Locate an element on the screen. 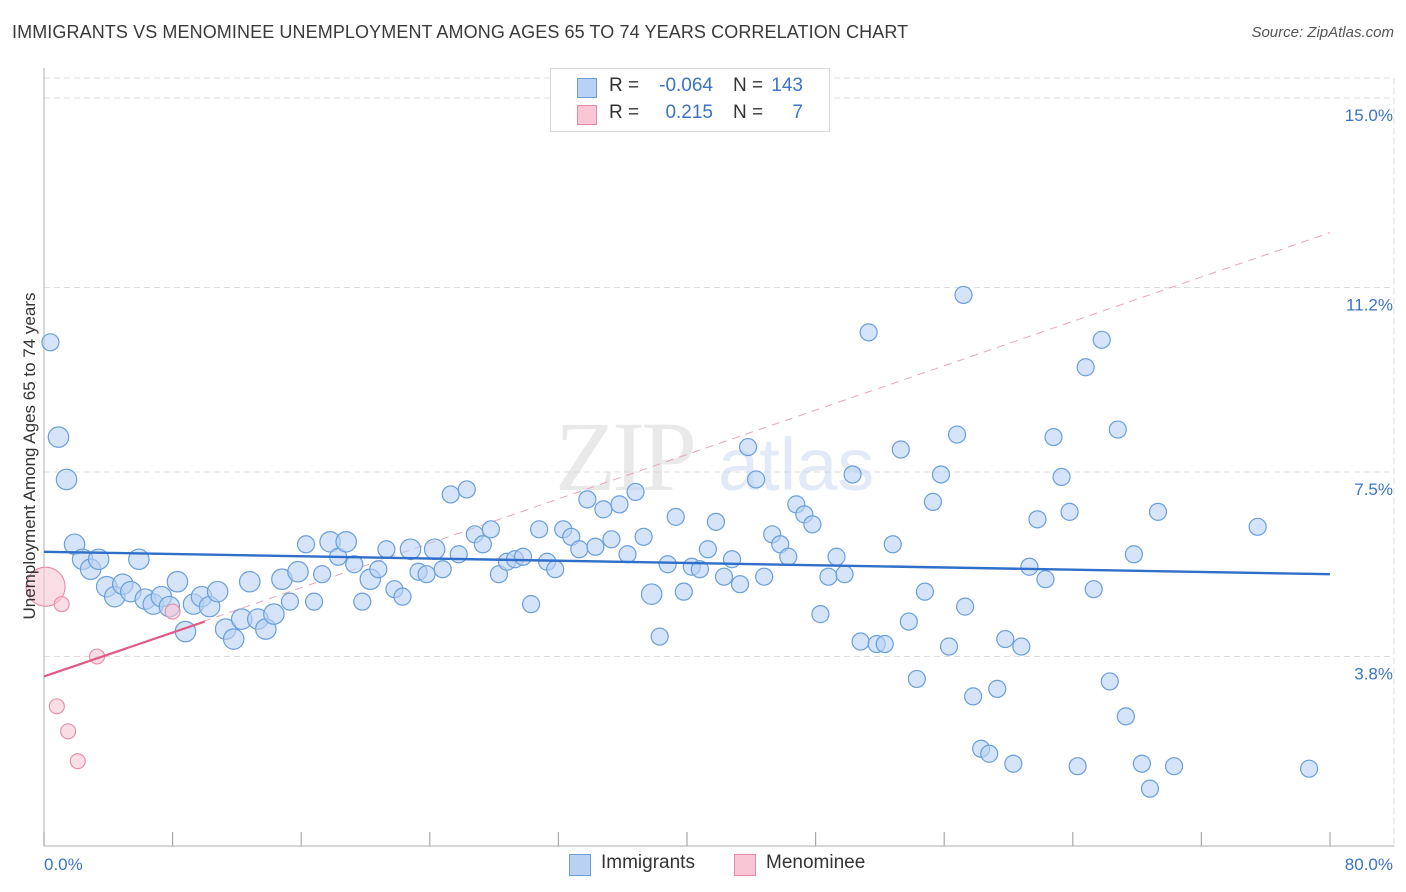  legend-row-menominee: R = 0.215 N = 7 is located at coordinates (690, 114).